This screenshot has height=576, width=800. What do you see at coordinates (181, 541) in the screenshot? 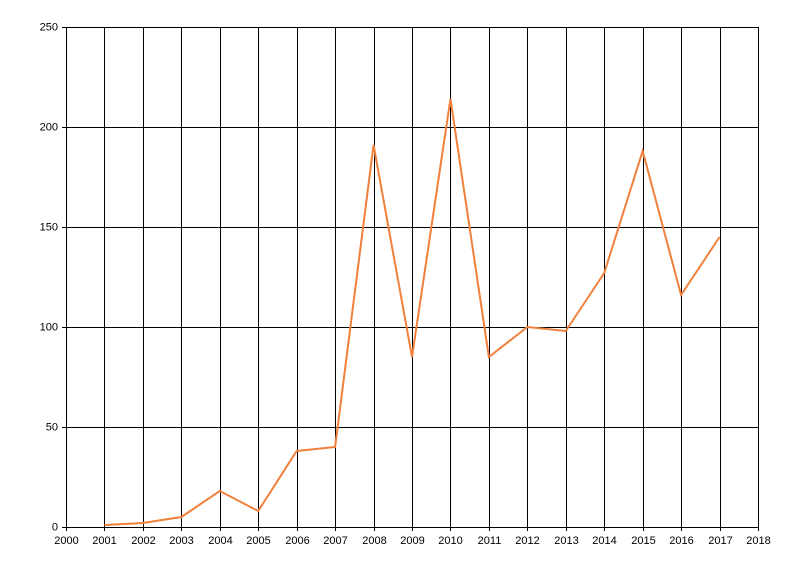
I see `x-tick-label: 2003` at bounding box center [181, 541].